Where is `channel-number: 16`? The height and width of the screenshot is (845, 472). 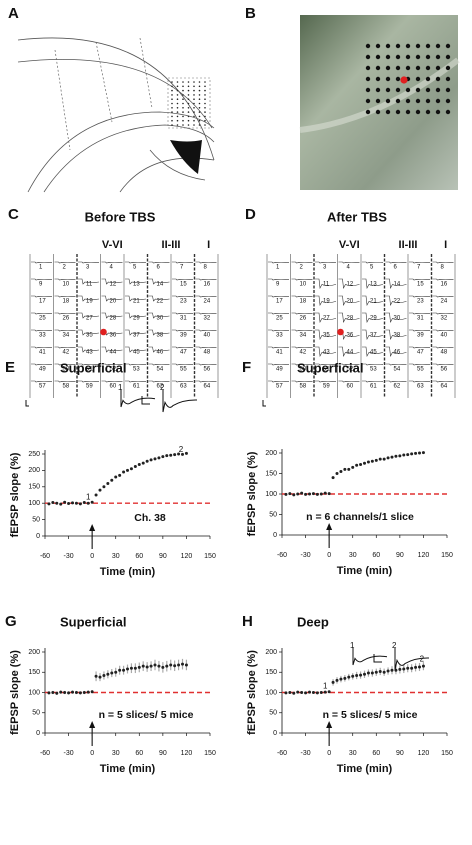
channel-number: 16 is located at coordinates (444, 285).